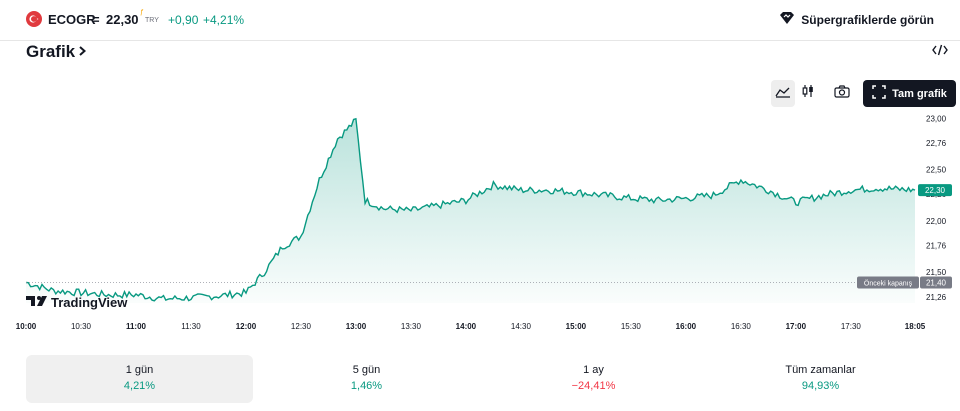  What do you see at coordinates (919, 93) in the screenshot?
I see `fullscreen-label: Tam grafik` at bounding box center [919, 93].